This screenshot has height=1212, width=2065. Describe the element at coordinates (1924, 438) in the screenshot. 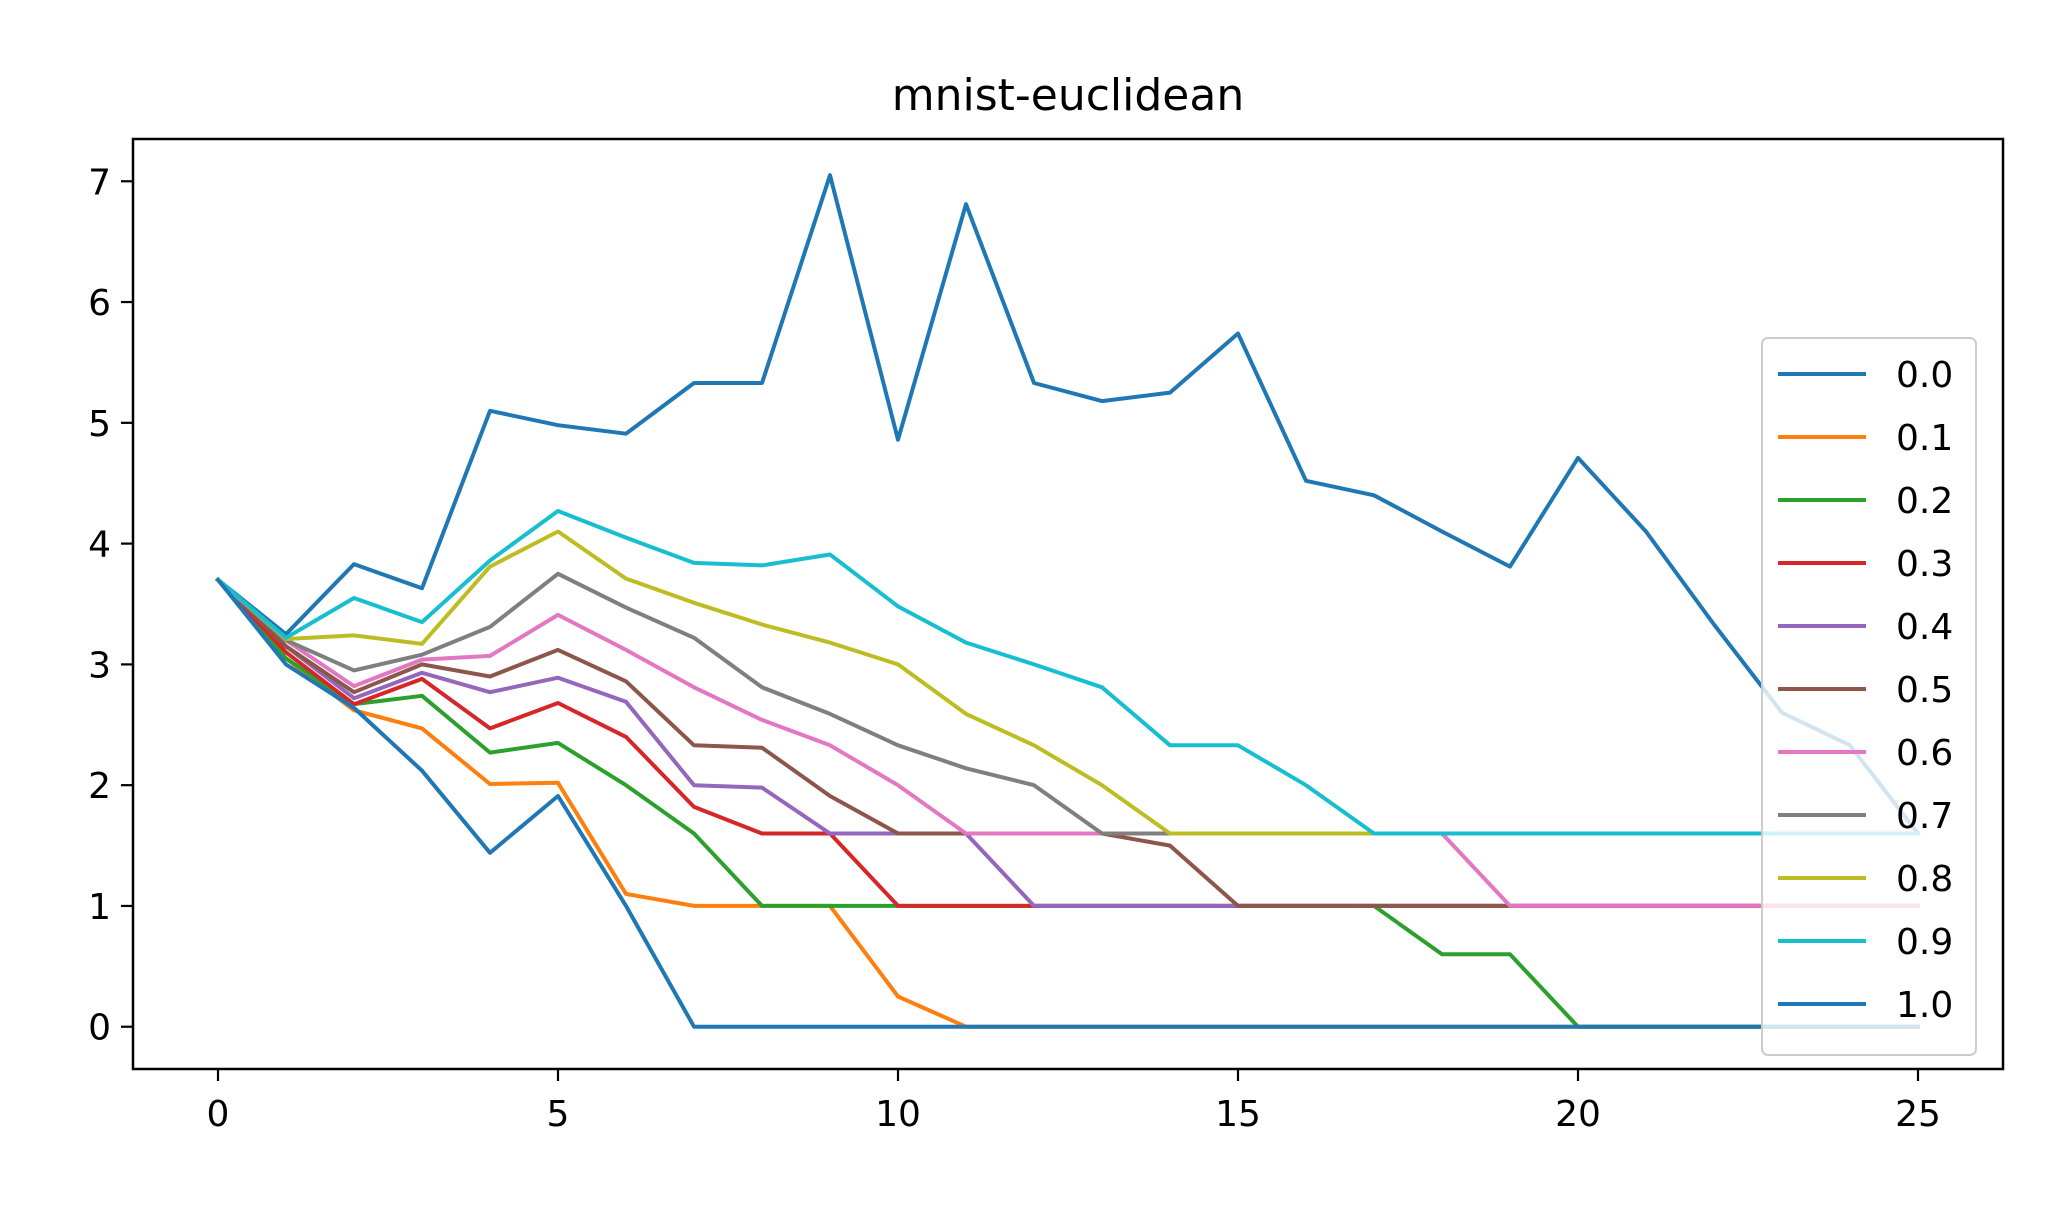

I see `legend-label: 0.1` at that location.